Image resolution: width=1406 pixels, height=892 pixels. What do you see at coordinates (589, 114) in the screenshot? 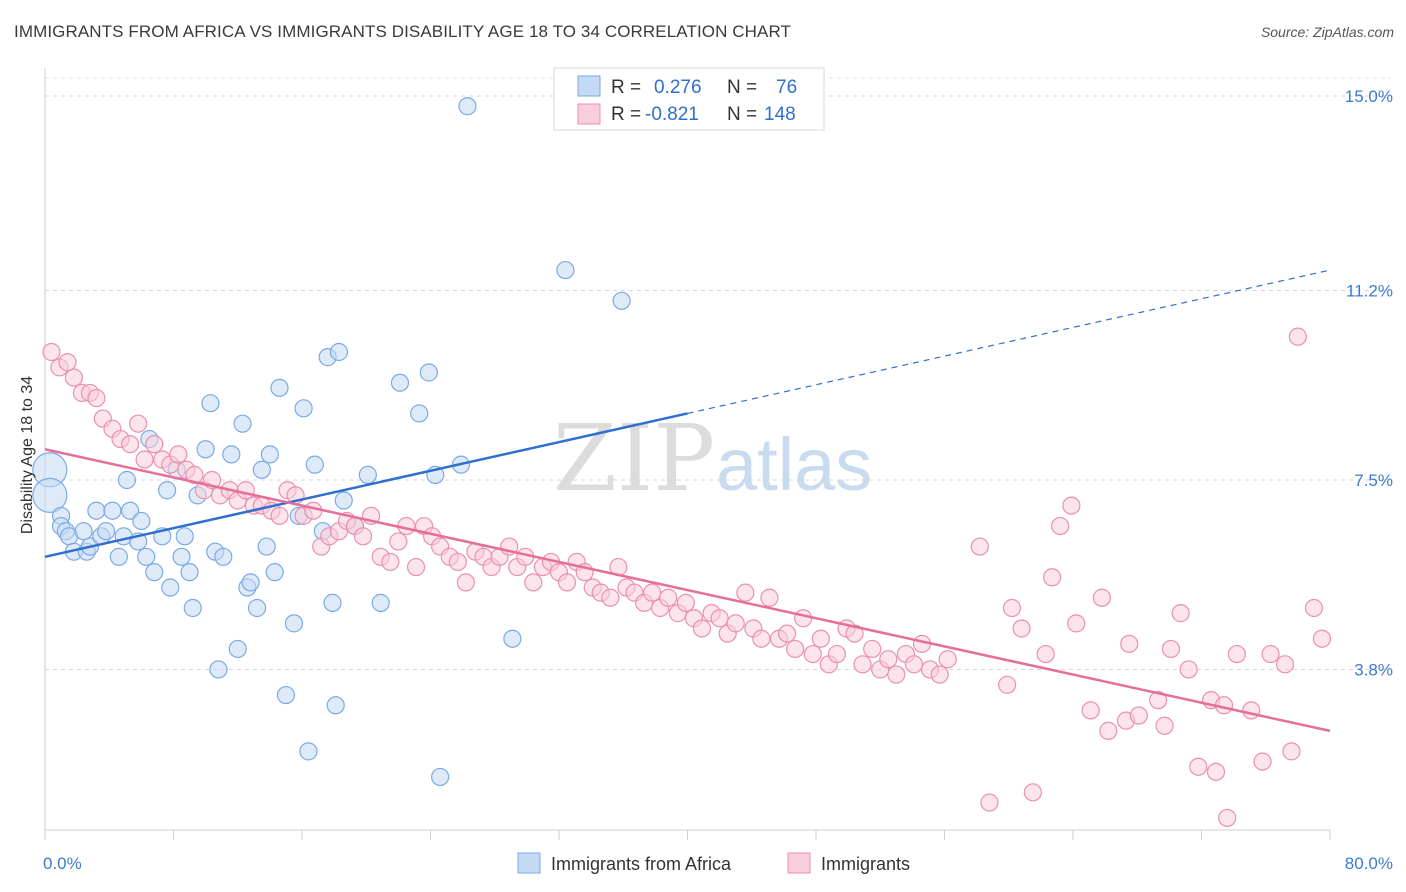
I see `legend-swatch-immigrants` at bounding box center [589, 114].